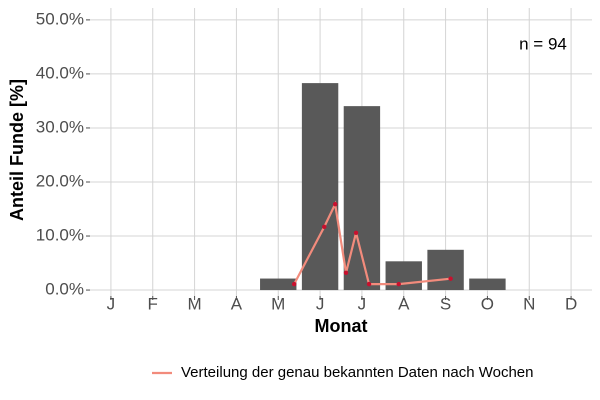 This screenshot has width=600, height=400. Describe the element at coordinates (445, 303) in the screenshot. I see `x-tick-label: S` at that location.